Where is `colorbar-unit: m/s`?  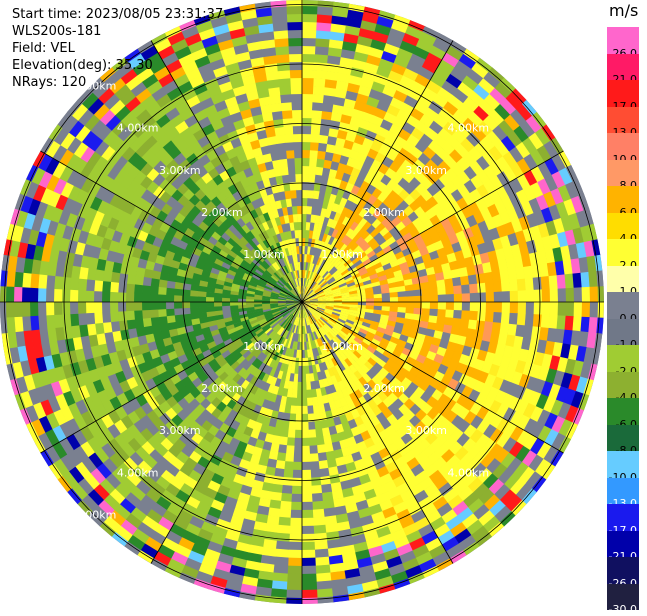
colorbar-unit: m/s is located at coordinates (623, 10).